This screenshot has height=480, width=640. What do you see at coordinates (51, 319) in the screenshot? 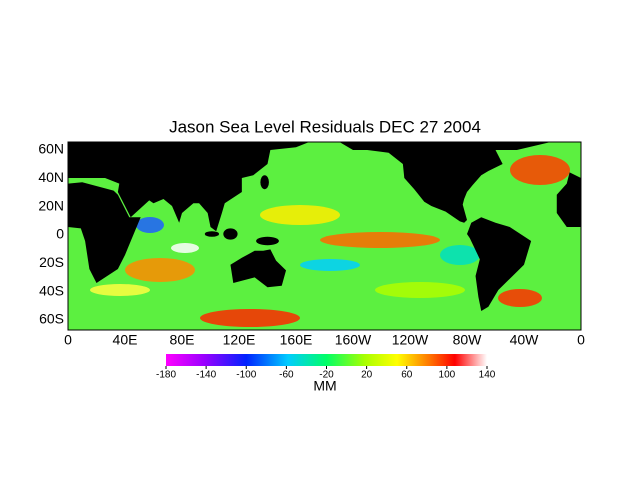
I see `lat-label: 60S` at bounding box center [51, 319].